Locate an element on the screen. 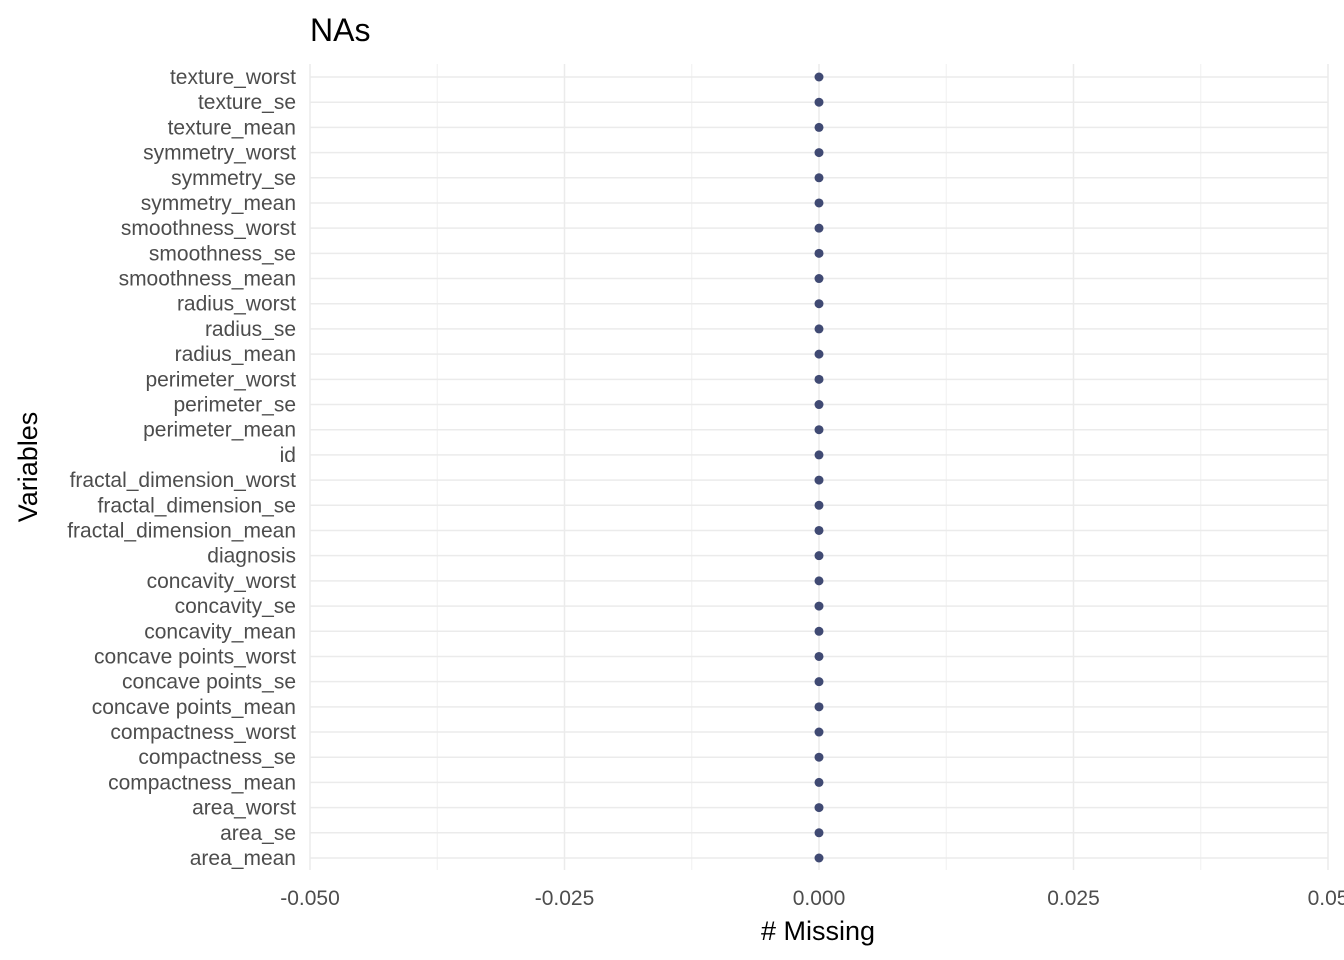 Image resolution: width=1344 pixels, height=960 pixels. y-tick-label: concavity_se is located at coordinates (235, 606).